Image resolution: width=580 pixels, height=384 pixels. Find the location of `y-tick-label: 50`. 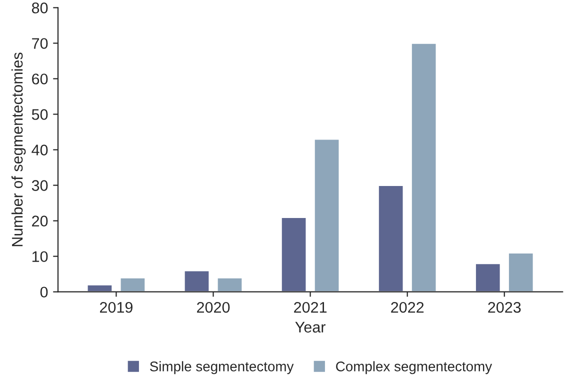

y-tick-label: 50 is located at coordinates (40, 114).